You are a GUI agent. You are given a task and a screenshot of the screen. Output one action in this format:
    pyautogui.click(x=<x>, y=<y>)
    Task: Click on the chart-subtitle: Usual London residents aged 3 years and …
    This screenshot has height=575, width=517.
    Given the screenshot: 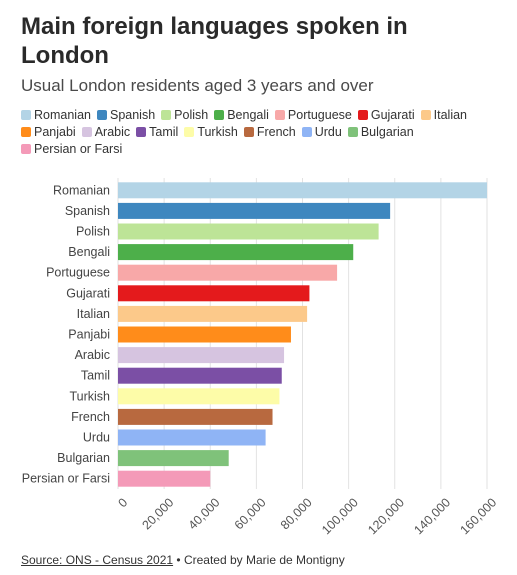 What is the action you would take?
    pyautogui.click(x=197, y=85)
    